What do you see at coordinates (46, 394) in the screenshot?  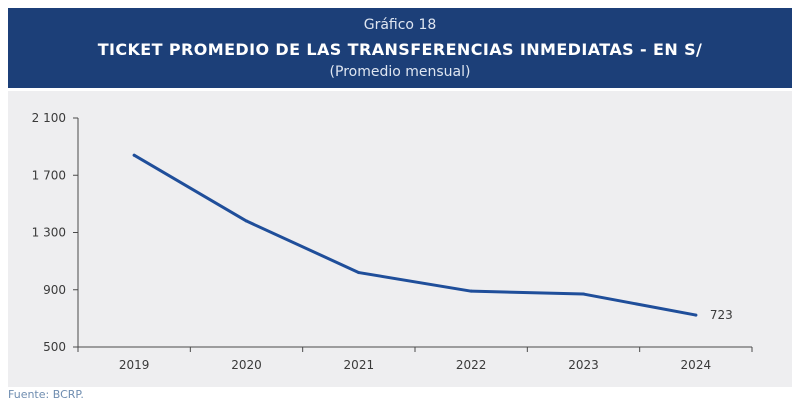 I see `source-note: Fuente: BCRP.` at bounding box center [46, 394].